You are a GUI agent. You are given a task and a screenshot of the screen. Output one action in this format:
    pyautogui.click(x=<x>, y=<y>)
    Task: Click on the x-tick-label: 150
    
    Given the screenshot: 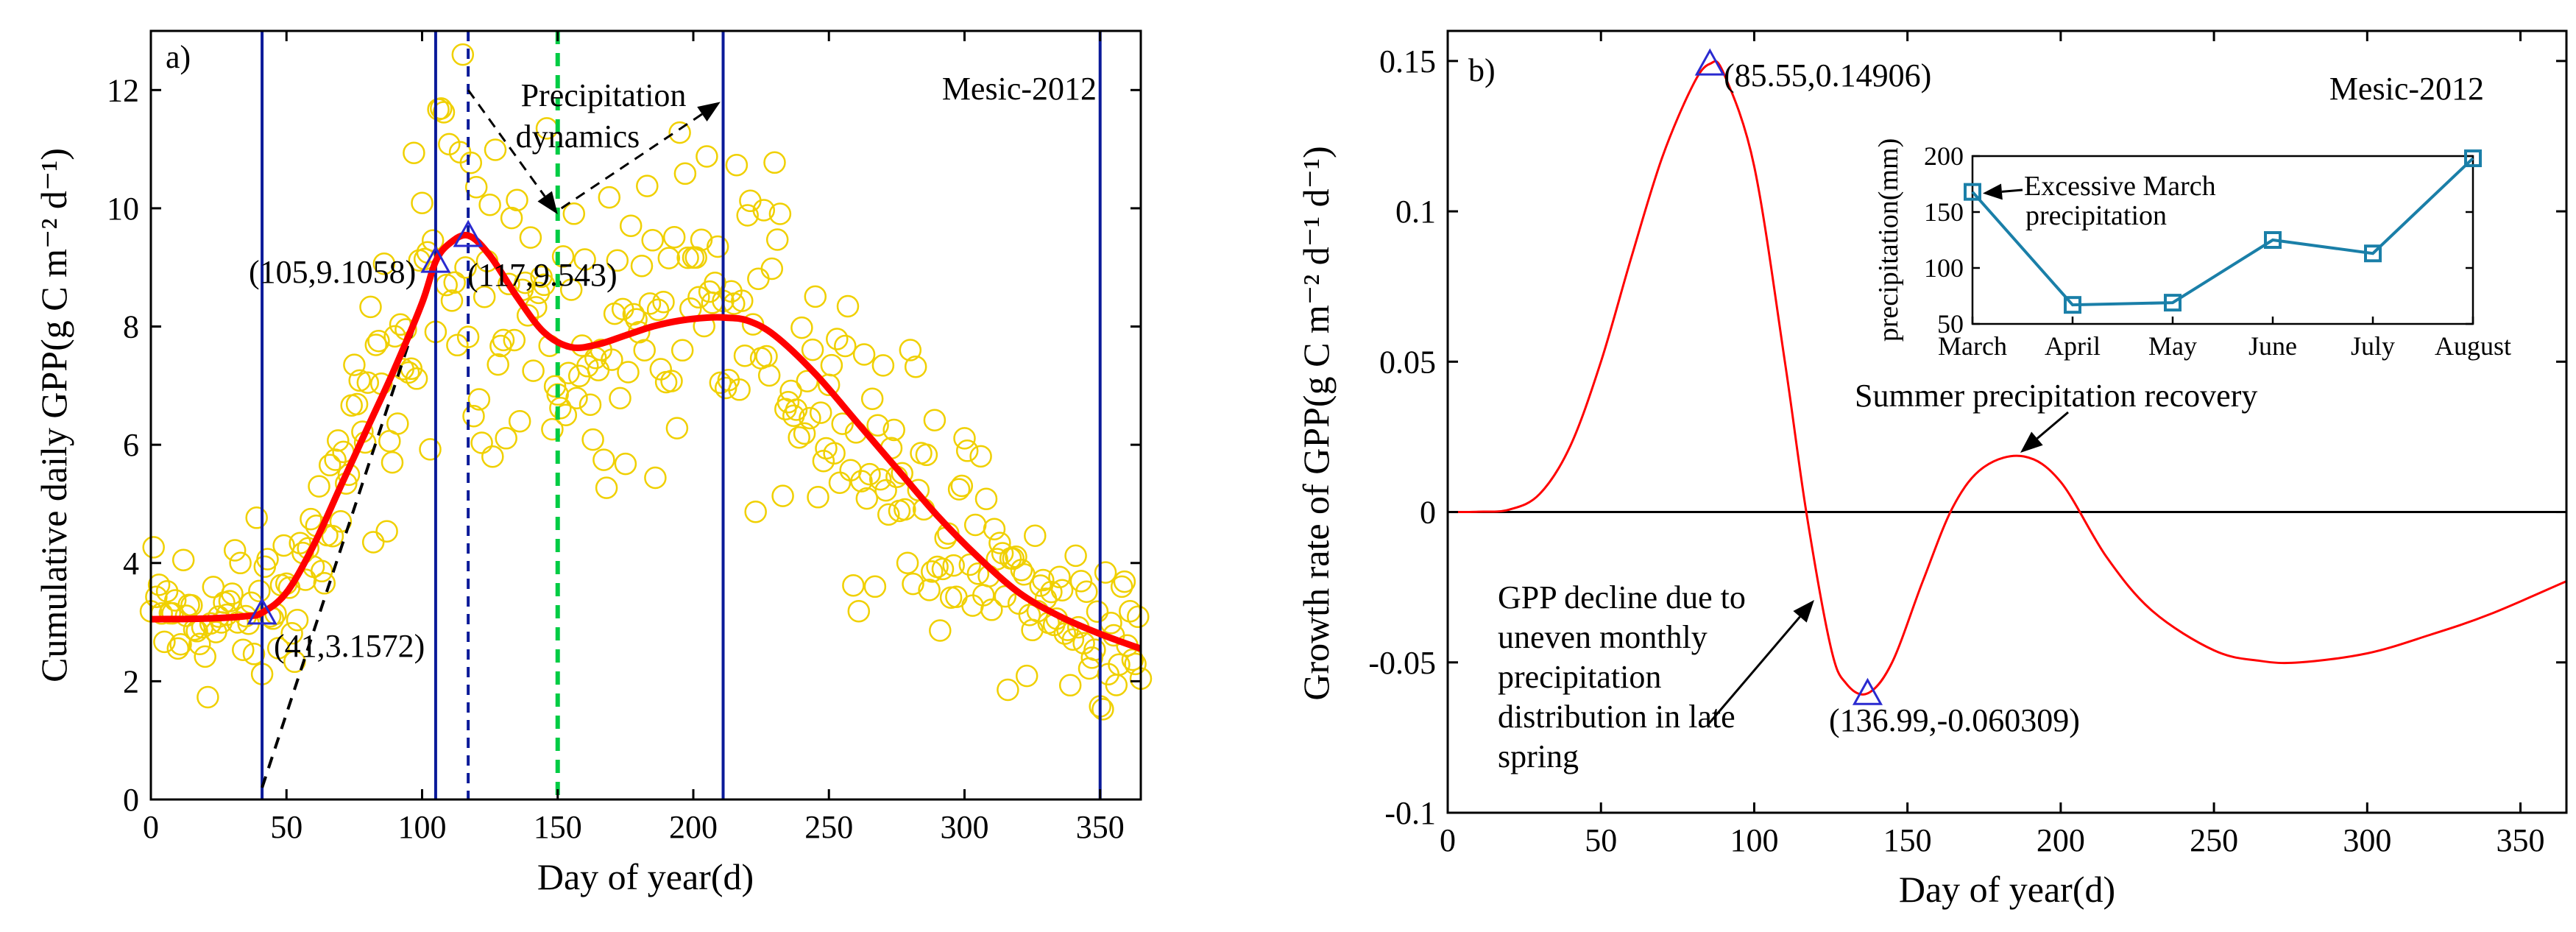 What is the action you would take?
    pyautogui.click(x=1907, y=840)
    